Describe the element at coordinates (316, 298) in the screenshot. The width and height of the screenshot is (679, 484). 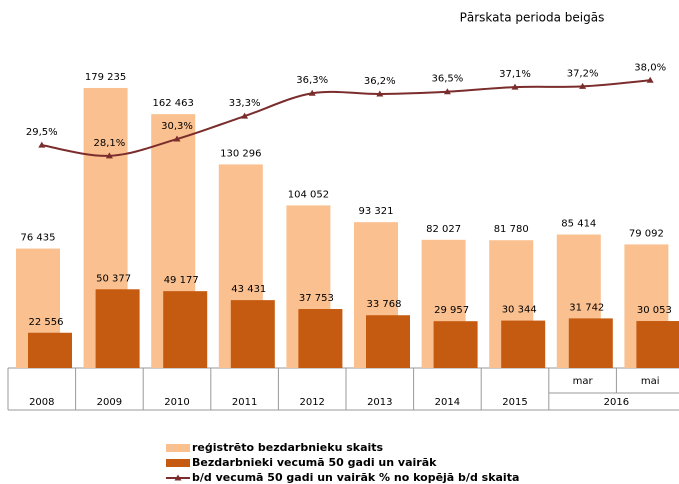
I see `data-label: 37 753` at that location.